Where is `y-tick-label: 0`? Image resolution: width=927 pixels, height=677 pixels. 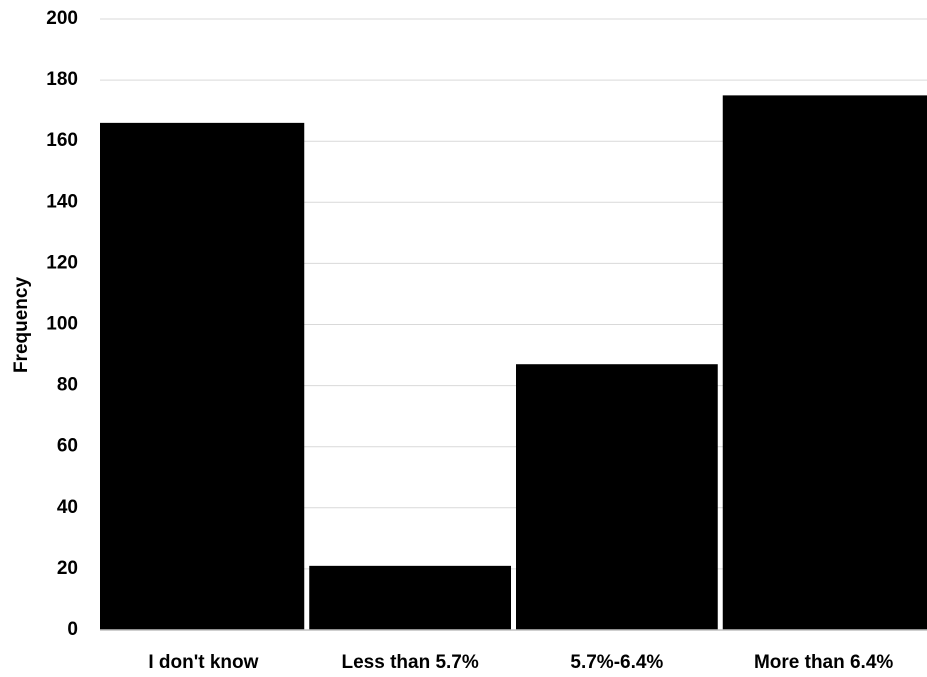
y-tick-label: 0 is located at coordinates (72, 629).